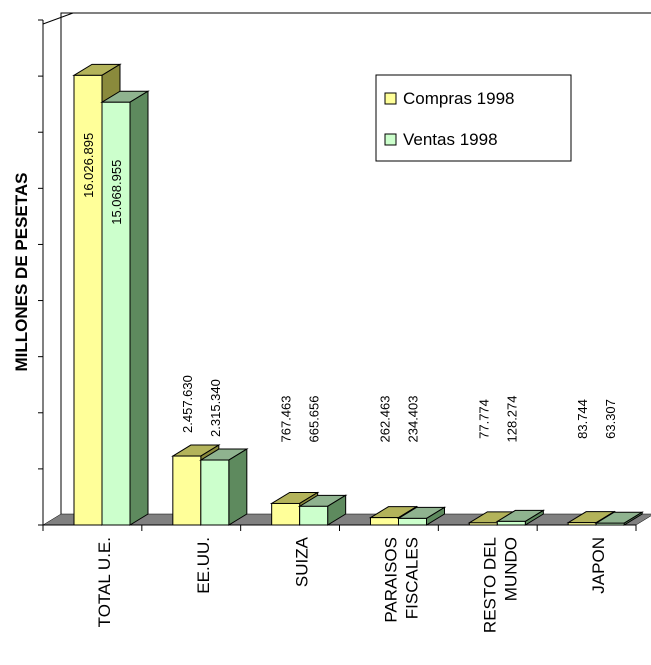  I want to click on legend: Compras 1998 Ventas 1998, so click(473, 118).